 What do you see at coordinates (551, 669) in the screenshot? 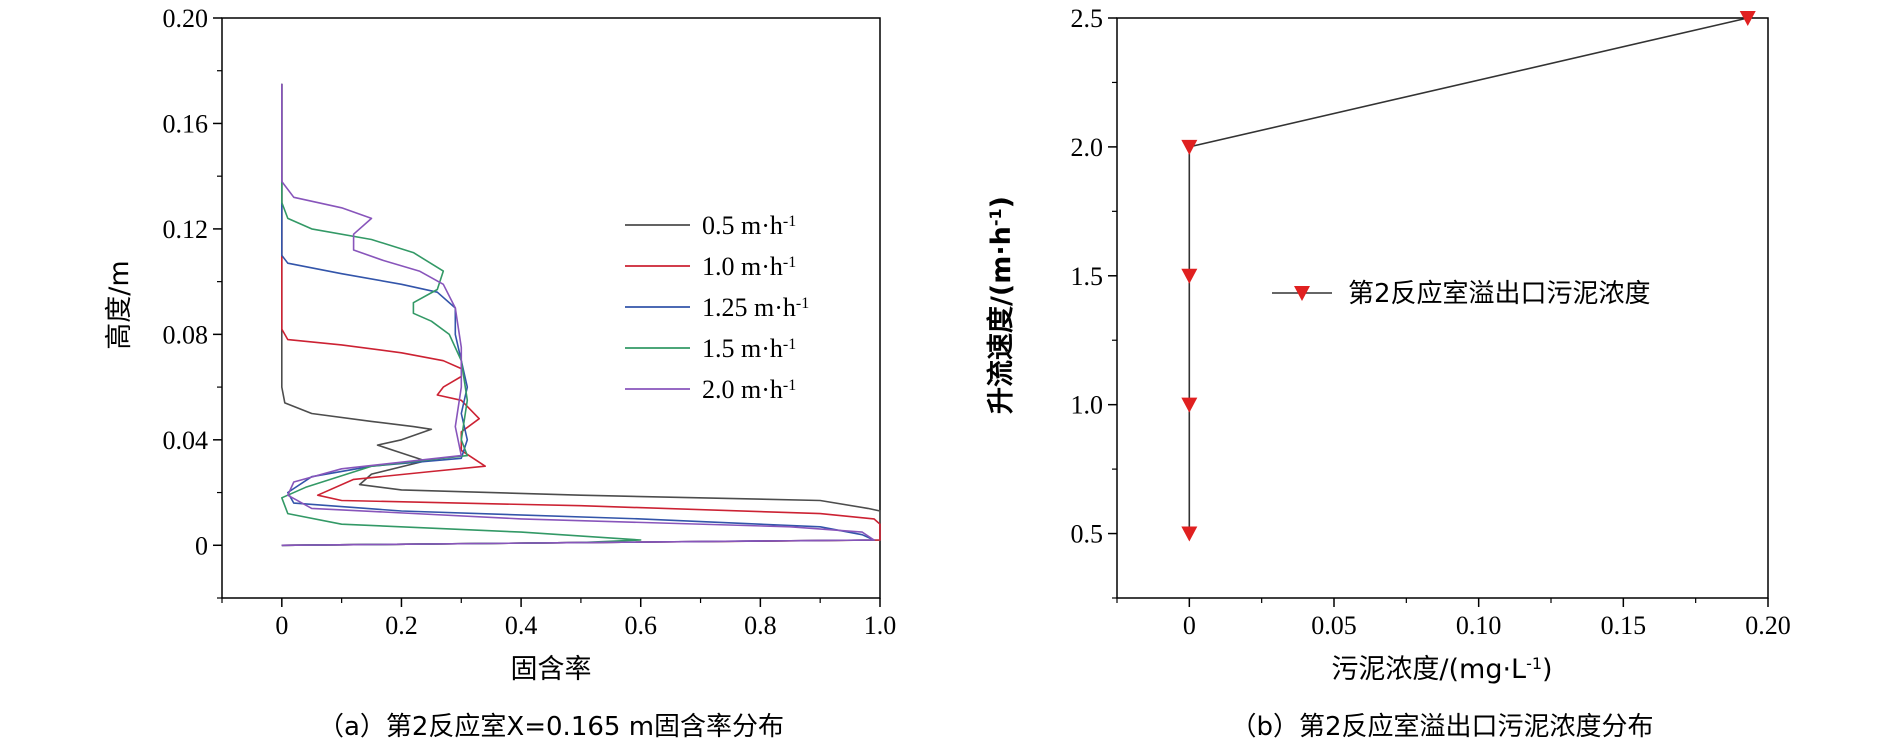
I see `chart-a-xlabel: 固含率` at bounding box center [551, 669].